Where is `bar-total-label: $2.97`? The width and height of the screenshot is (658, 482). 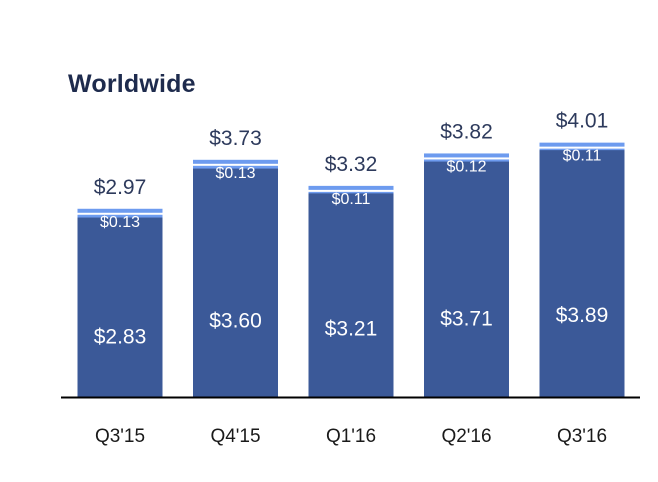
bar-total-label: $2.97 is located at coordinates (120, 187).